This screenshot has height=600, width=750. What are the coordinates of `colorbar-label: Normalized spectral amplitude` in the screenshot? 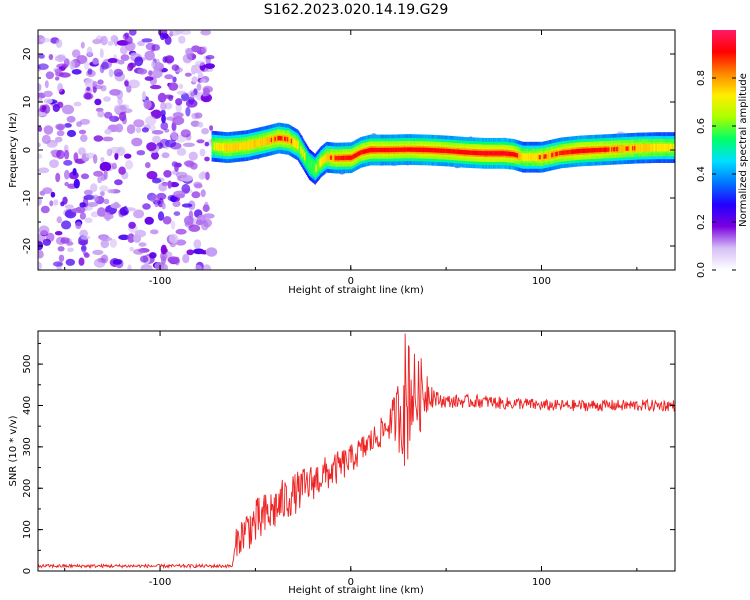 It's located at (743, 150).